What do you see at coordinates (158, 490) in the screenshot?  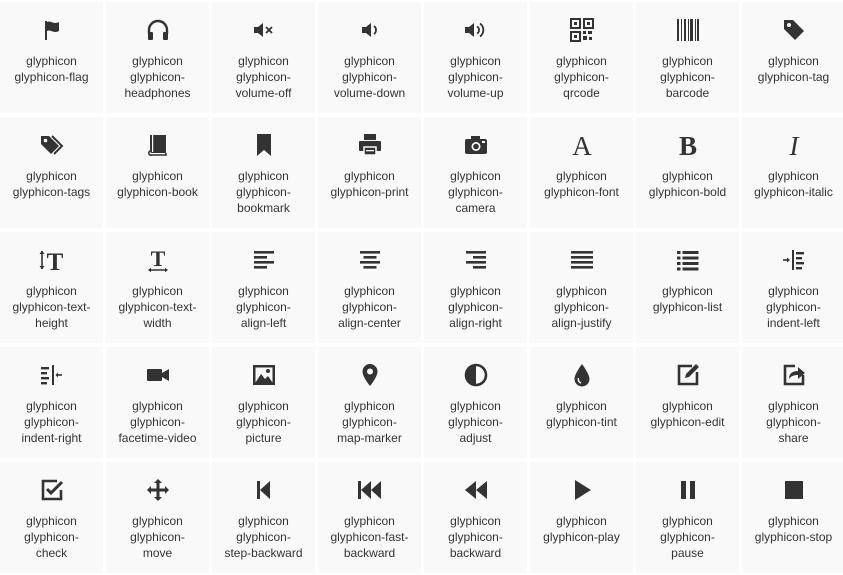 I see `move-icon` at bounding box center [158, 490].